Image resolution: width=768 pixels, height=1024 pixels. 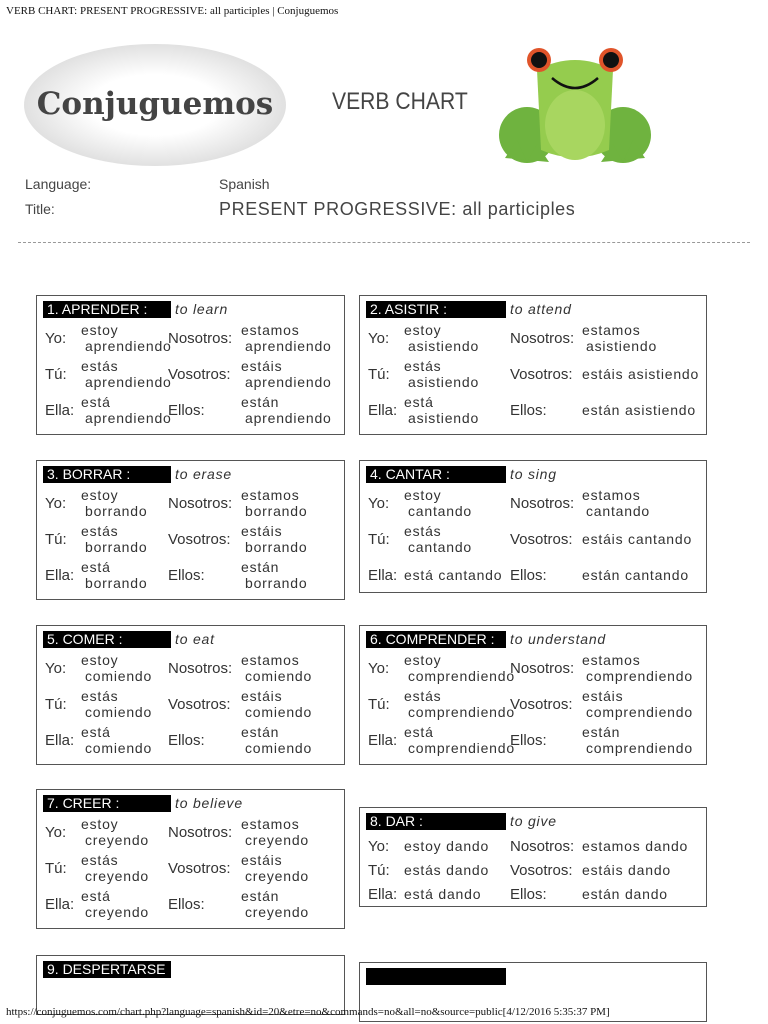 What do you see at coordinates (639, 410) in the screenshot?
I see `conjugated-form: están asistiendo` at bounding box center [639, 410].